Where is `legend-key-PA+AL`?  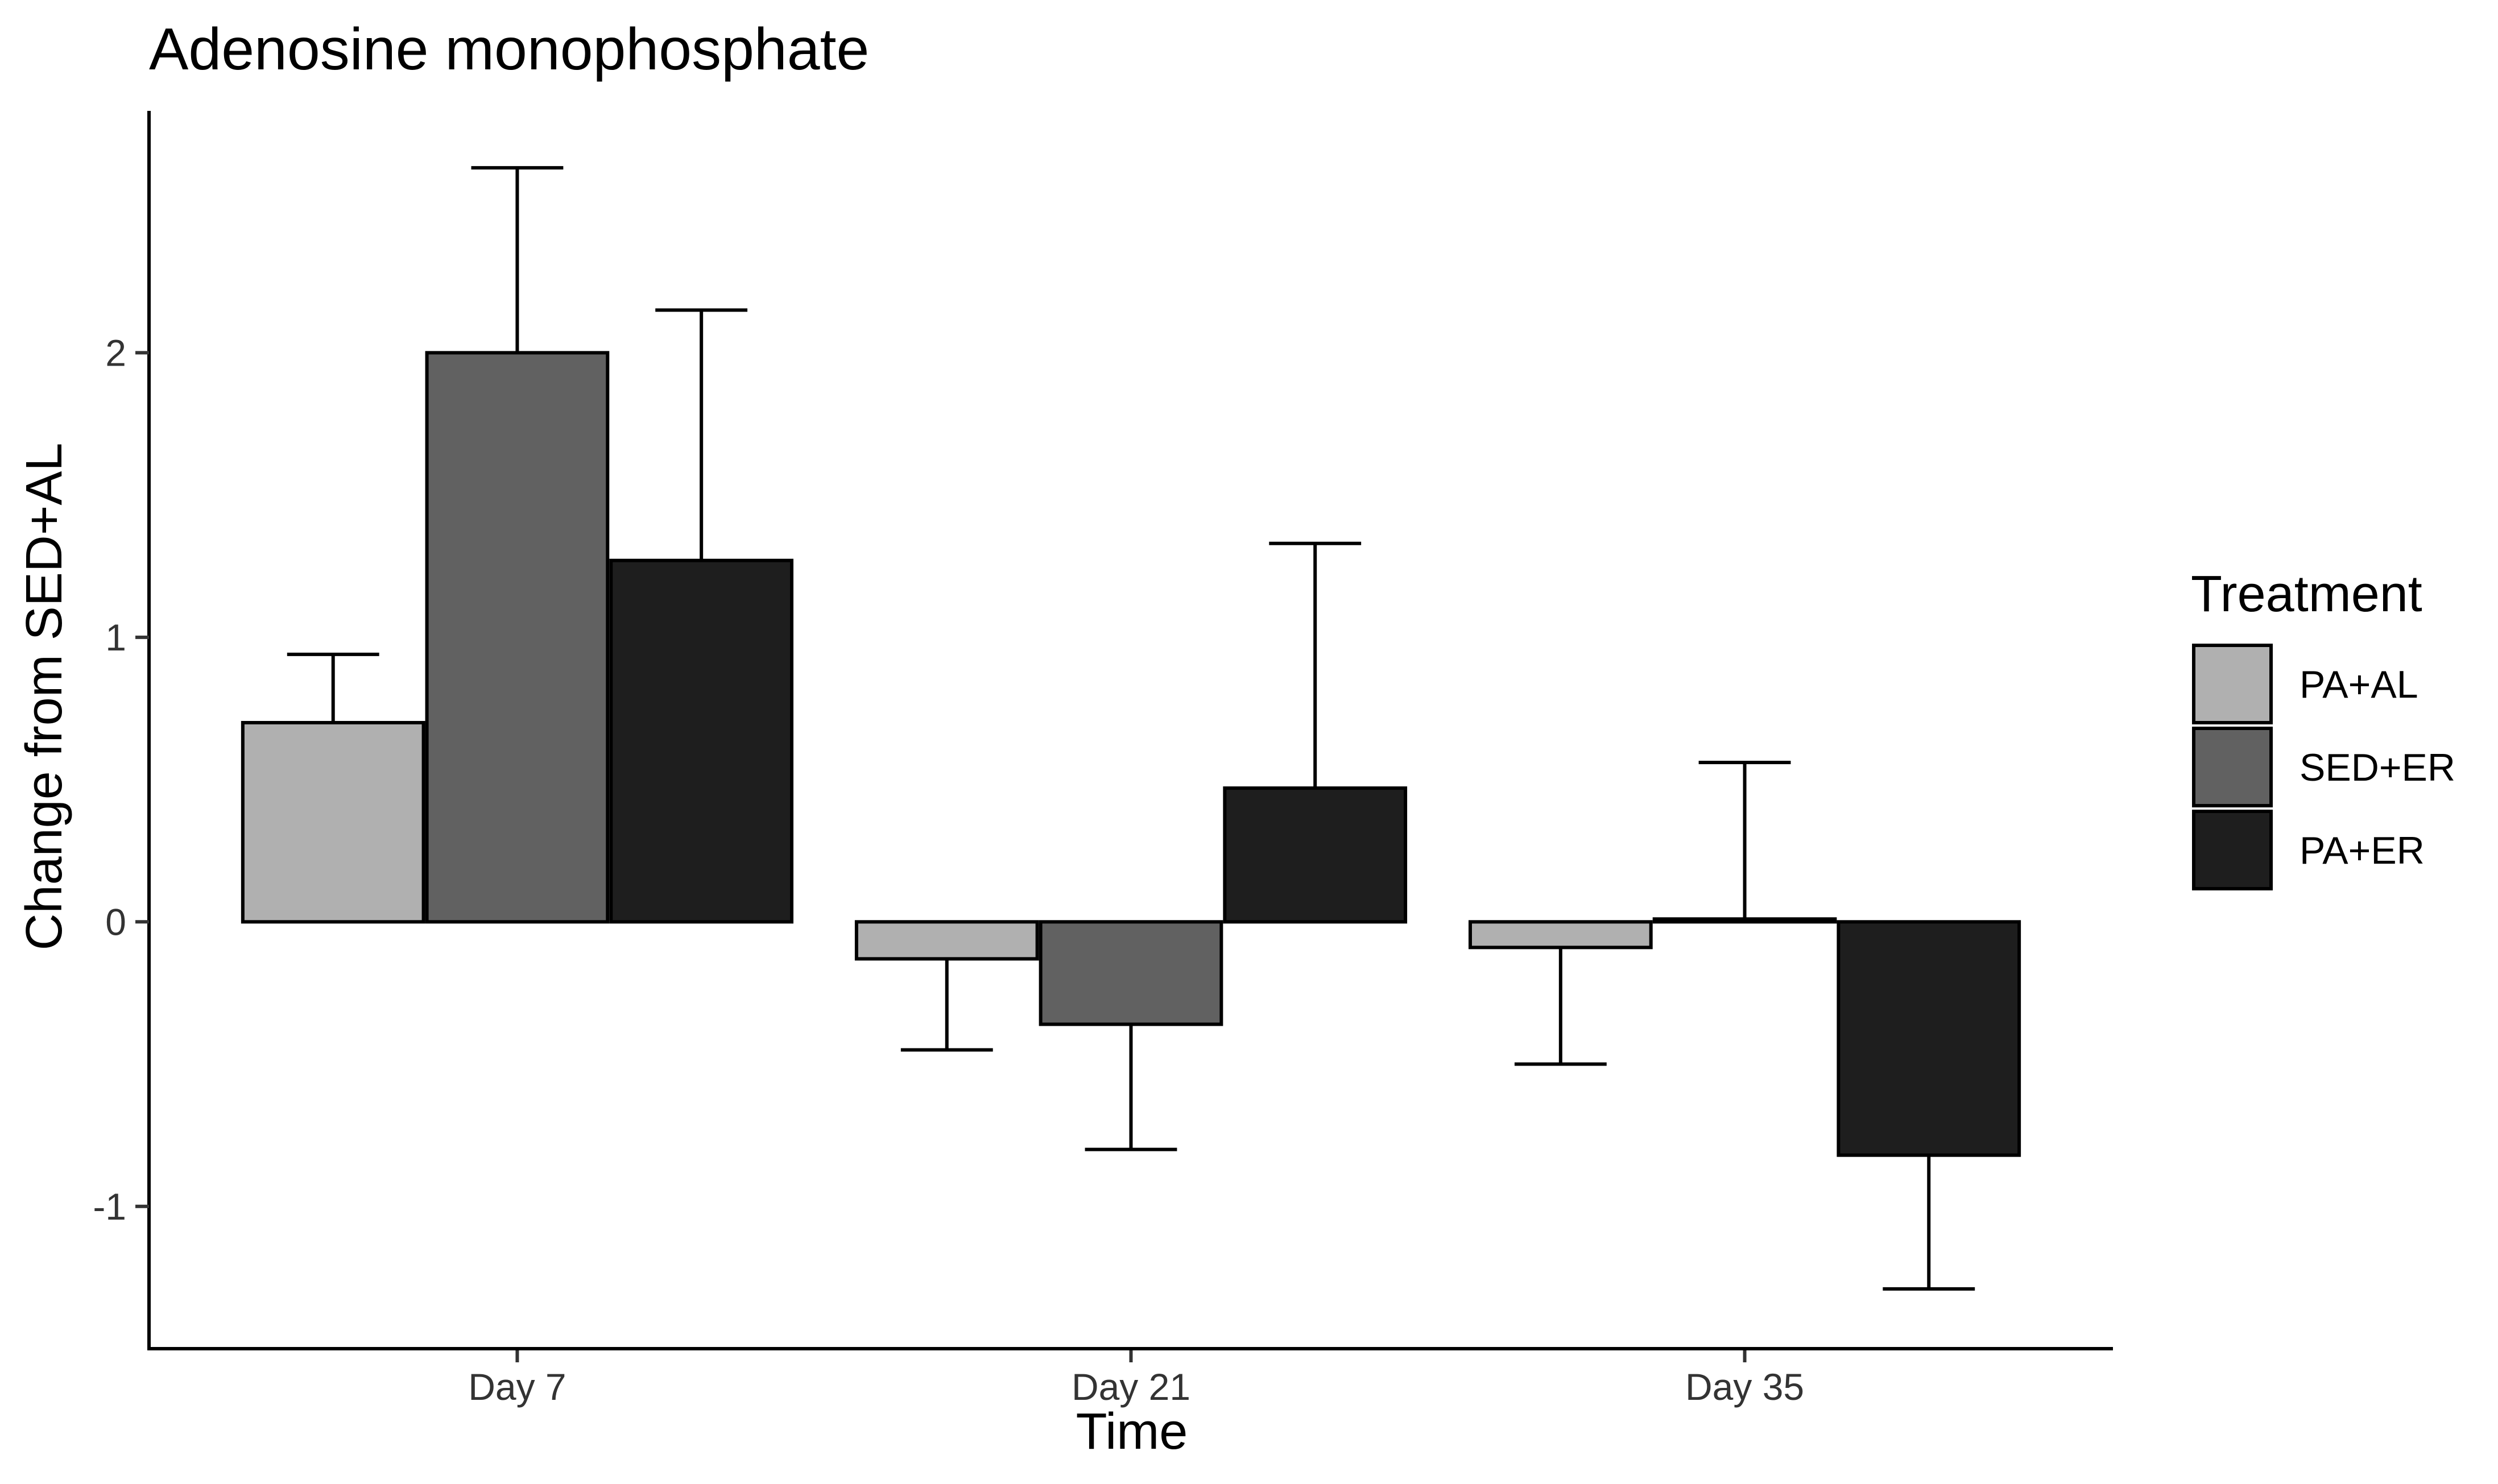 legend-key-PA+AL is located at coordinates (2232, 684).